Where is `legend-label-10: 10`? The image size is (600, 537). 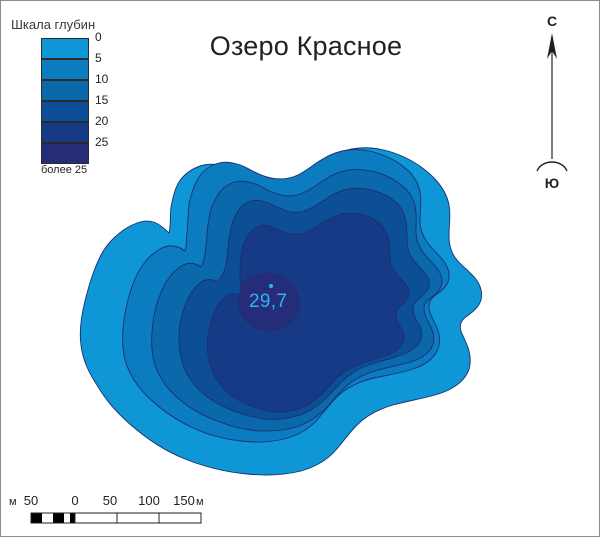
legend-label-10: 10 is located at coordinates (102, 79).